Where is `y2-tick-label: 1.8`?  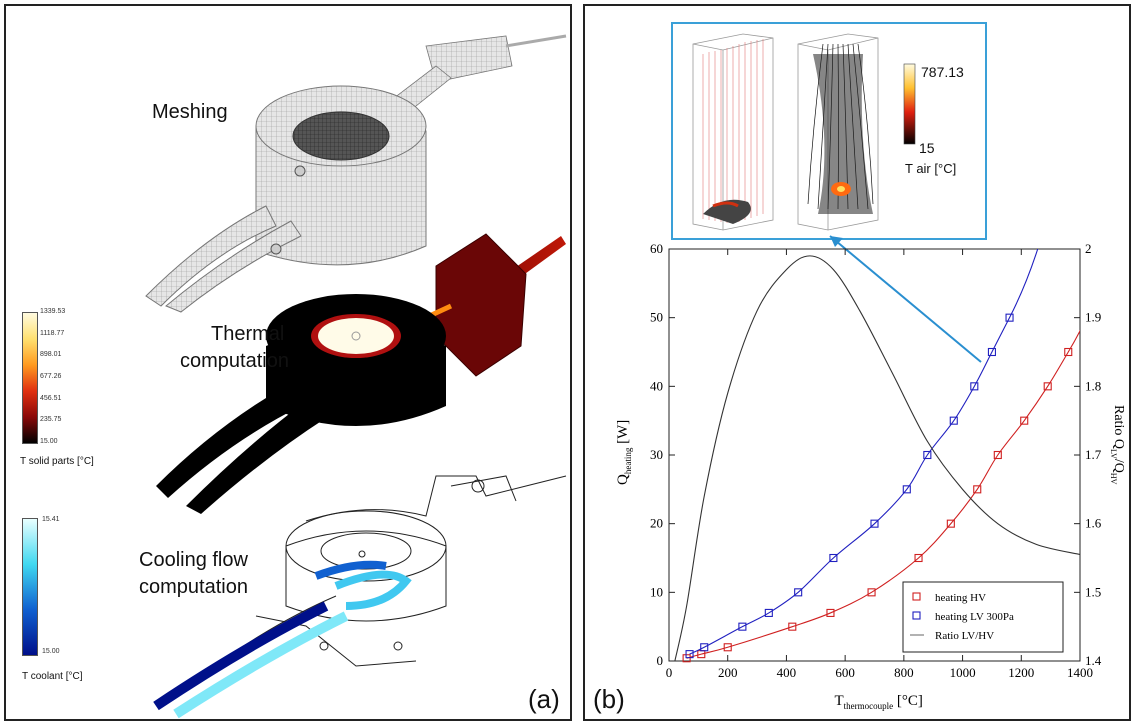
y2-tick-label: 1.8 is located at coordinates (1093, 385).